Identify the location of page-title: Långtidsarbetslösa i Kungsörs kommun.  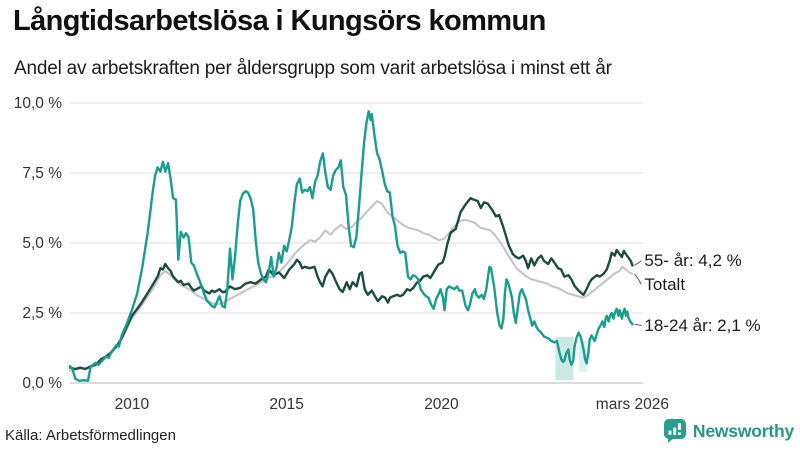
(279, 21).